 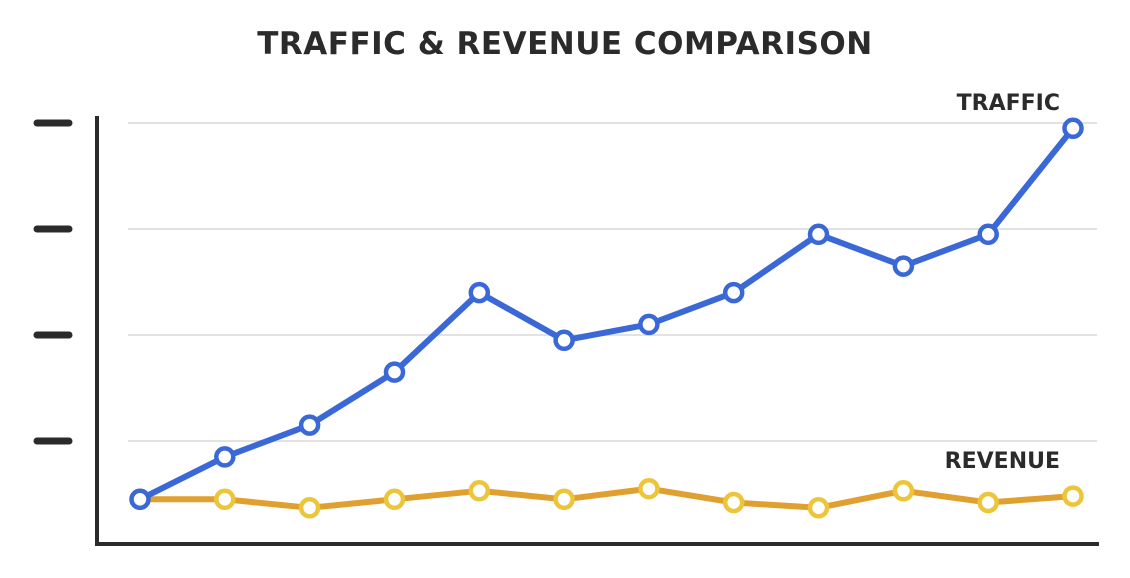 I want to click on chart-title: TRAFFIC & REVENUE COMPARISON, so click(x=565, y=44).